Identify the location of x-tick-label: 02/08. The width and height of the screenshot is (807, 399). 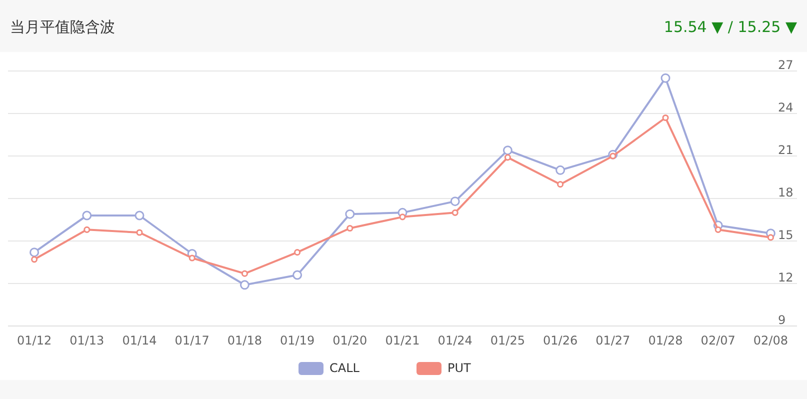
(770, 341).